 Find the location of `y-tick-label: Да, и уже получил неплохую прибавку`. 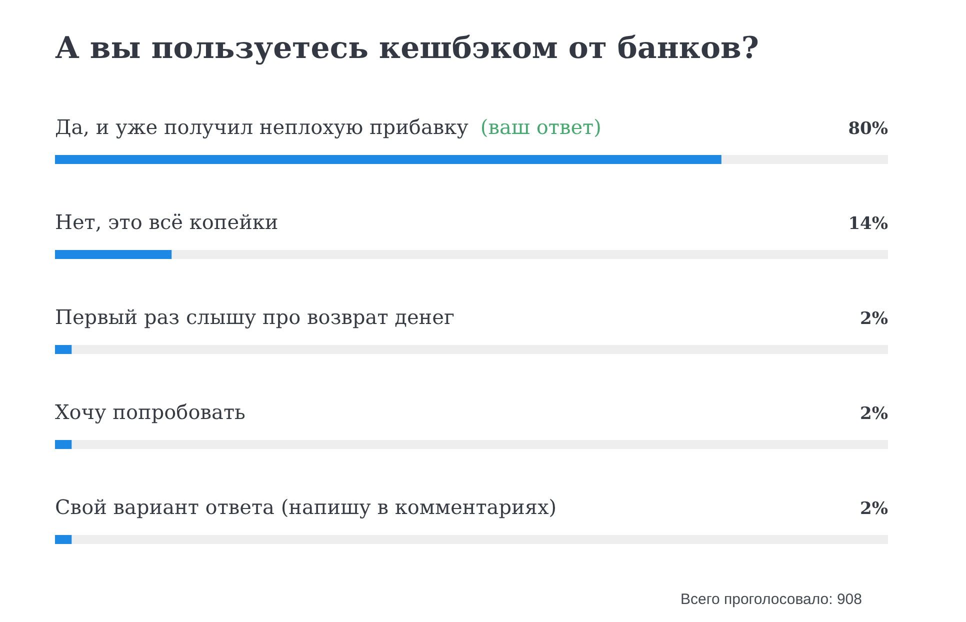

y-tick-label: Да, и уже получил неплохую прибавку is located at coordinates (262, 127).